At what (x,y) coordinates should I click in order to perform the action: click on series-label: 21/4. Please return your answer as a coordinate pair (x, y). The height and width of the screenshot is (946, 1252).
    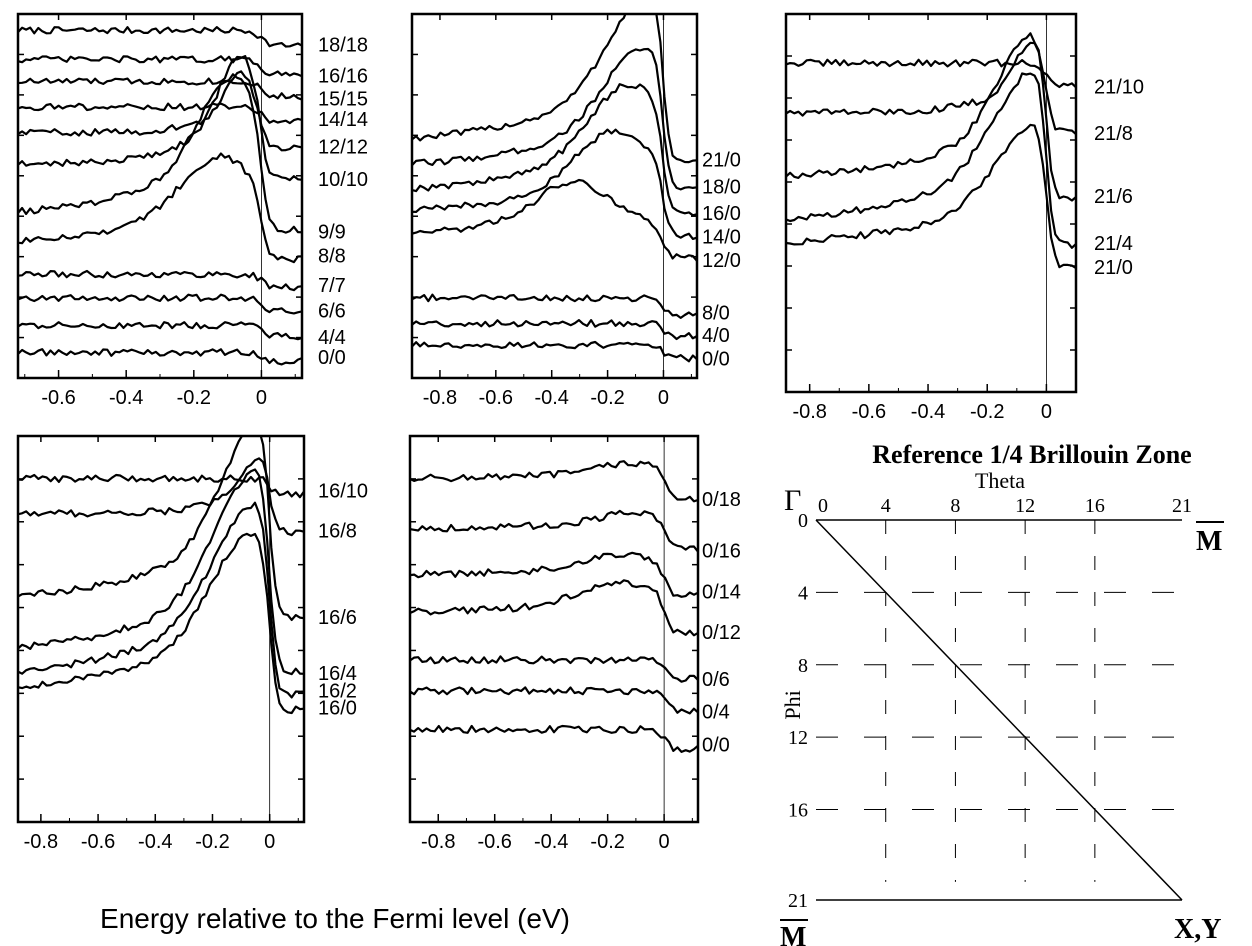
    Looking at the image, I should click on (1113, 244).